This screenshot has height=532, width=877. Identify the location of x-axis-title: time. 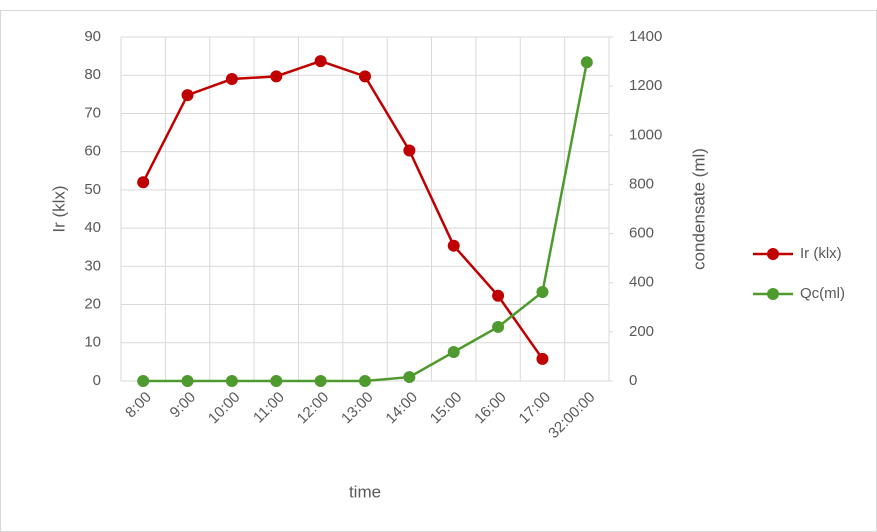
(365, 491).